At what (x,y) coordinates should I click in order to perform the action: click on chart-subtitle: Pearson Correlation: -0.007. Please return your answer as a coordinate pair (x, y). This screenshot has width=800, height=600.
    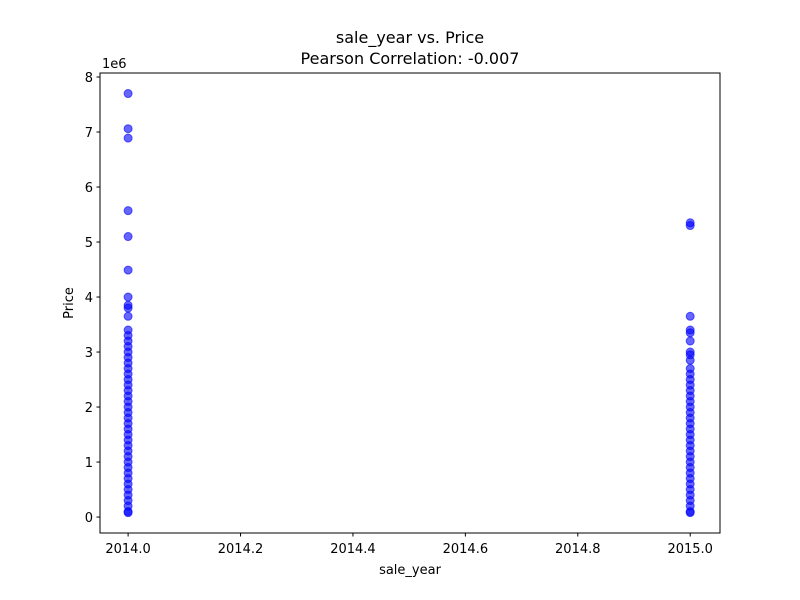
    Looking at the image, I should click on (410, 58).